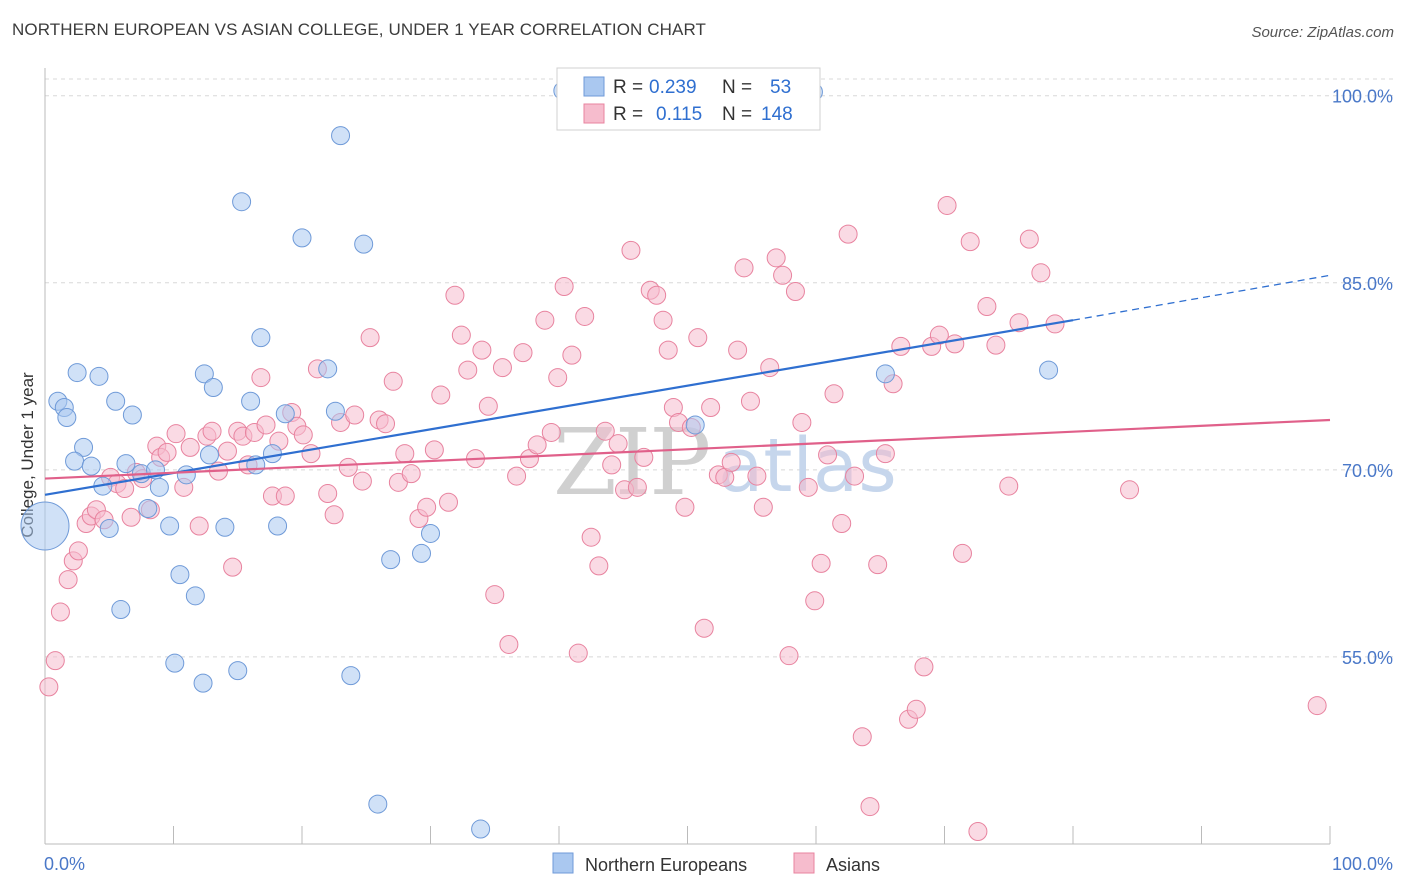 This screenshot has width=1406, height=892. Describe the element at coordinates (853, 865) in the screenshot. I see `bottom-legend-label-pink: Asians` at that location.